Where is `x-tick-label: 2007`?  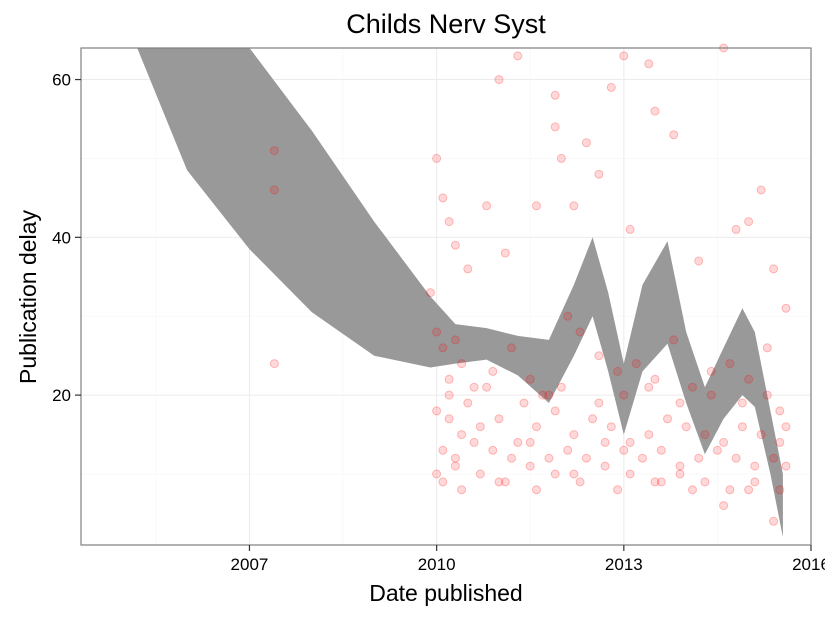
x-tick-label: 2007 is located at coordinates (250, 564).